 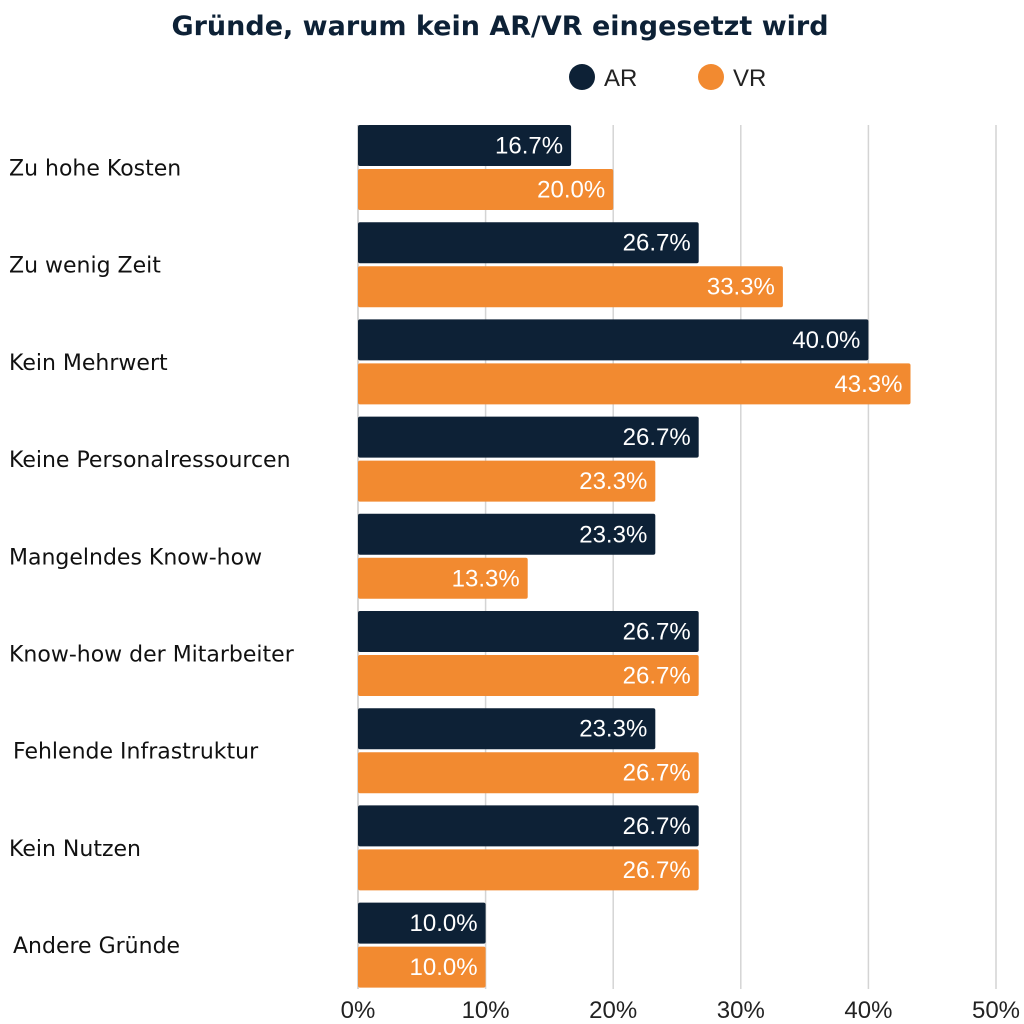 I want to click on x-tick-label: 20%, so click(x=613, y=1010).